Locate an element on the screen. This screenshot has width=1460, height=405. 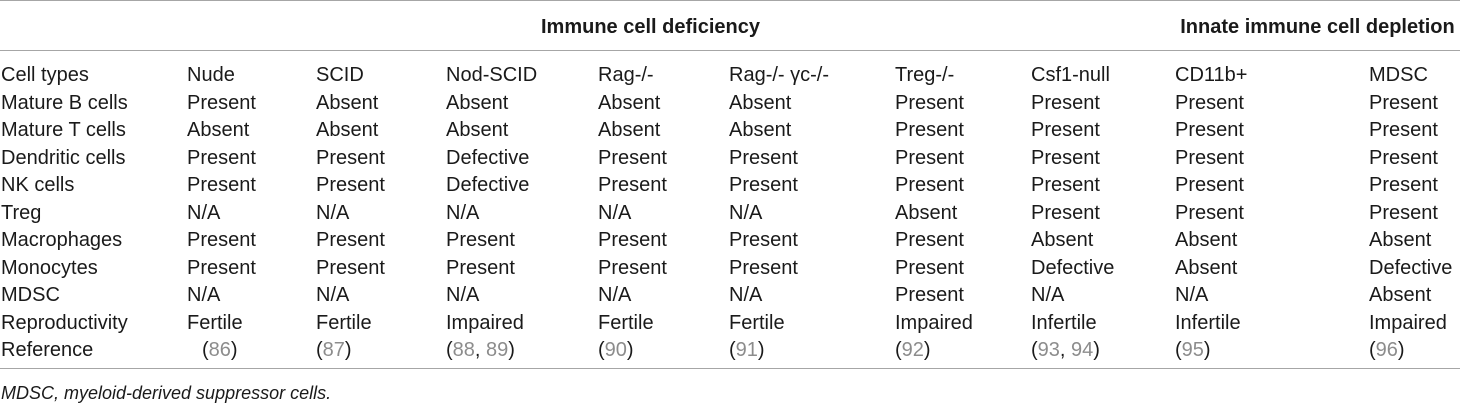
reference-link: 91 is located at coordinates (746, 350).